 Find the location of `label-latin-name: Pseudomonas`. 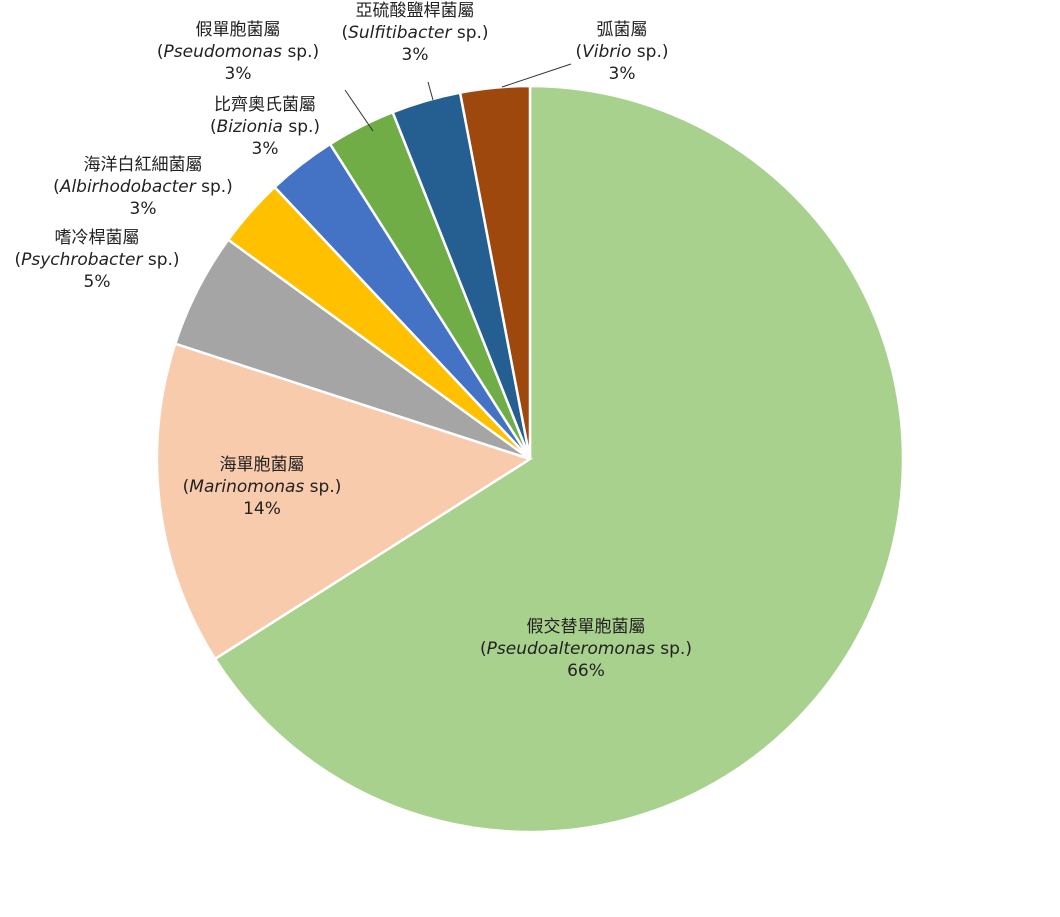

label-latin-name: Pseudomonas is located at coordinates (223, 52).